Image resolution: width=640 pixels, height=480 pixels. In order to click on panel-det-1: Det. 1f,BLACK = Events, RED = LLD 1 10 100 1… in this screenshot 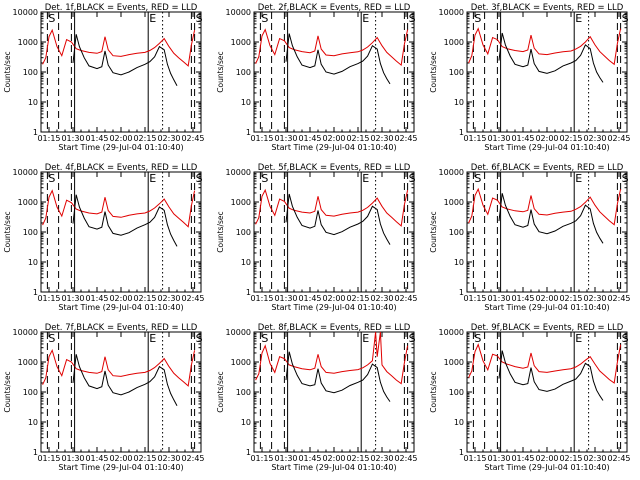, I will do `click(104, 77)`.